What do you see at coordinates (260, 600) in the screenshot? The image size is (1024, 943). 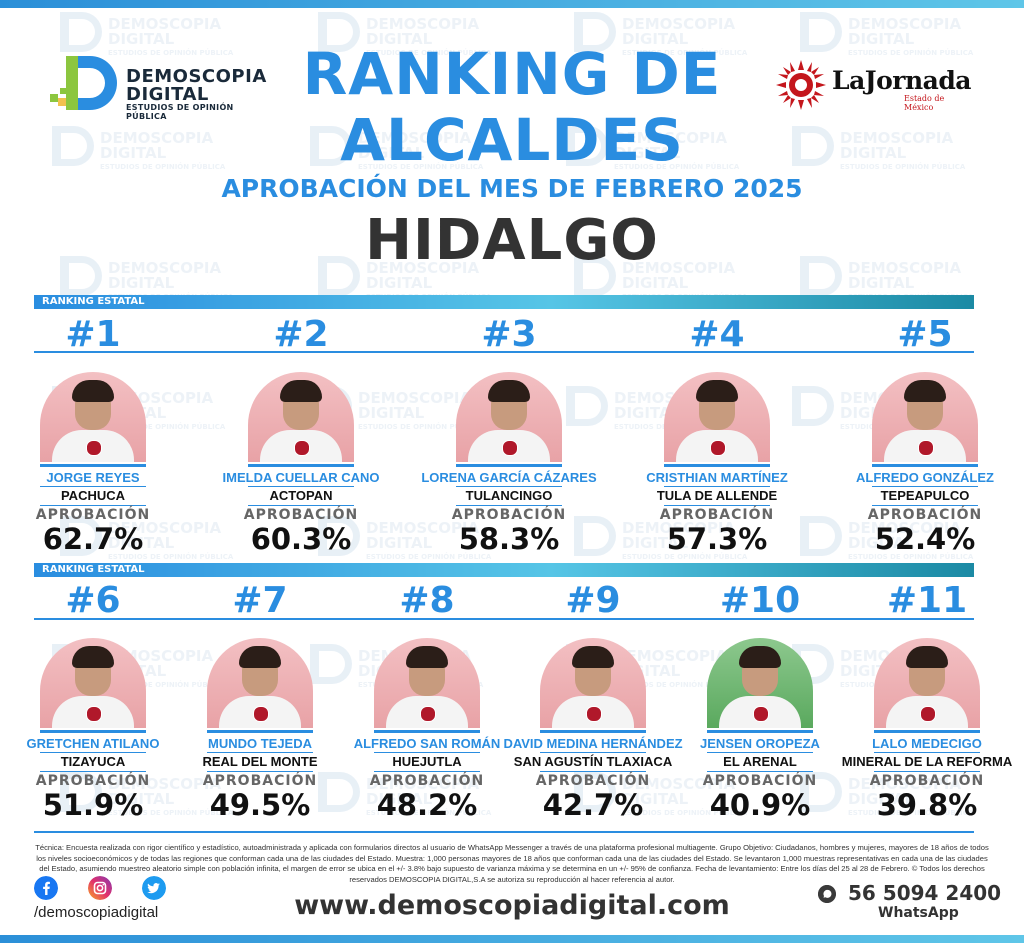 I see `rank-number: #7` at bounding box center [260, 600].